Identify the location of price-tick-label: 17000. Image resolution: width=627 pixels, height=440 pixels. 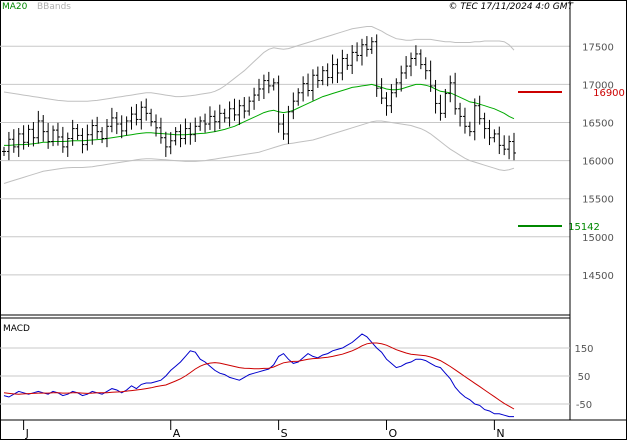
(598, 85).